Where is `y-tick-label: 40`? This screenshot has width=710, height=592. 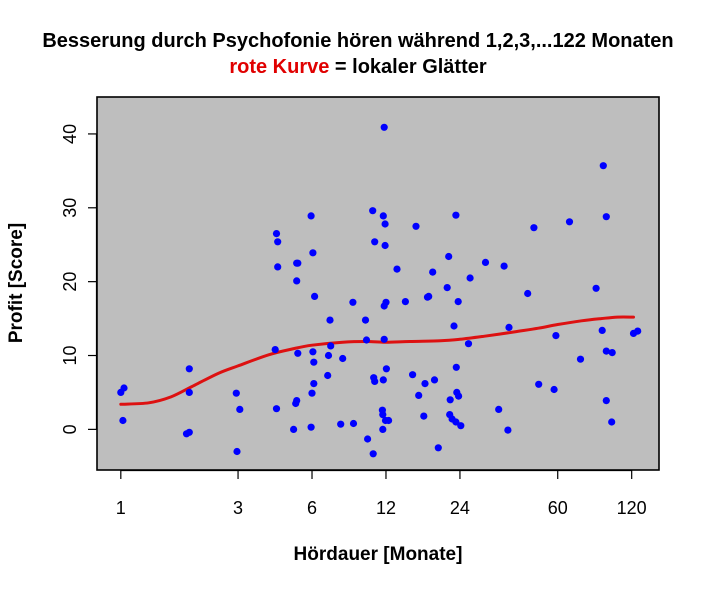
y-tick-label: 40 is located at coordinates (70, 134).